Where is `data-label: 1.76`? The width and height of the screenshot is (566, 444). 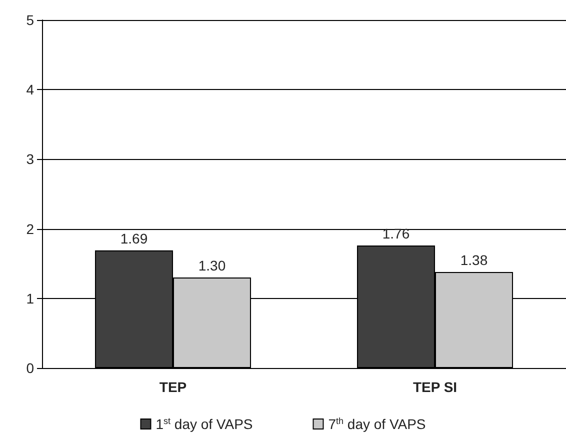 data-label: 1.76 is located at coordinates (396, 234).